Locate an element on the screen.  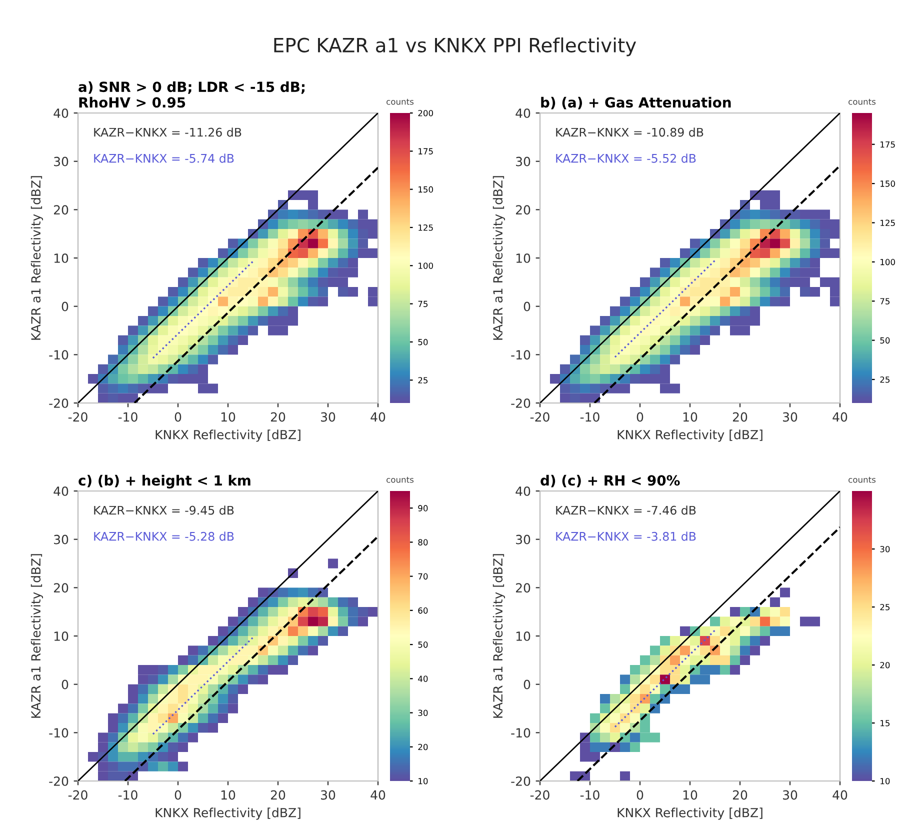
annotation: KAZR−KNKX = -9.45 dB is located at coordinates (164, 510).